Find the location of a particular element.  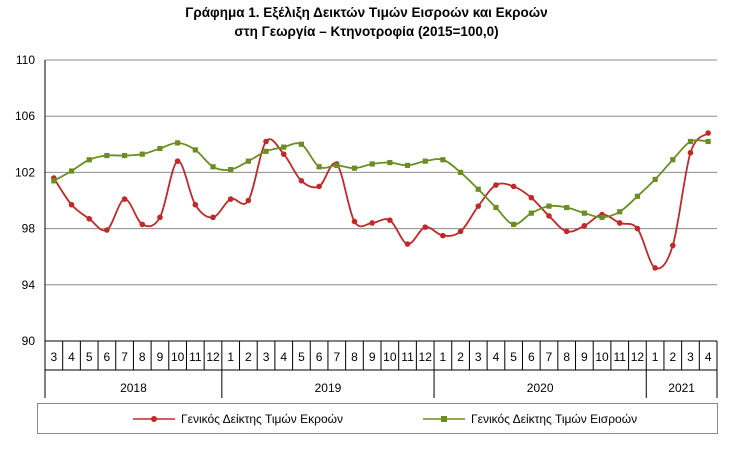

chart-title-line-2: στη Γεωργία – Κτηνοτροφία (2015=100,0) is located at coordinates (366, 31).